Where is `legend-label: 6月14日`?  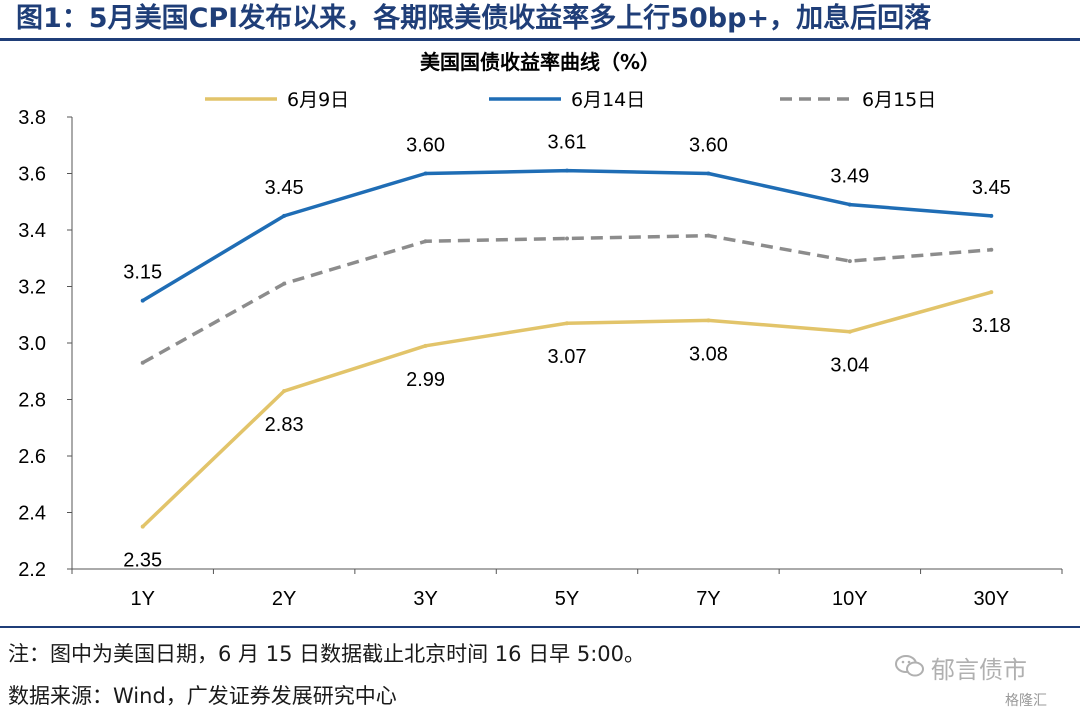 legend-label: 6月14日 is located at coordinates (608, 100).